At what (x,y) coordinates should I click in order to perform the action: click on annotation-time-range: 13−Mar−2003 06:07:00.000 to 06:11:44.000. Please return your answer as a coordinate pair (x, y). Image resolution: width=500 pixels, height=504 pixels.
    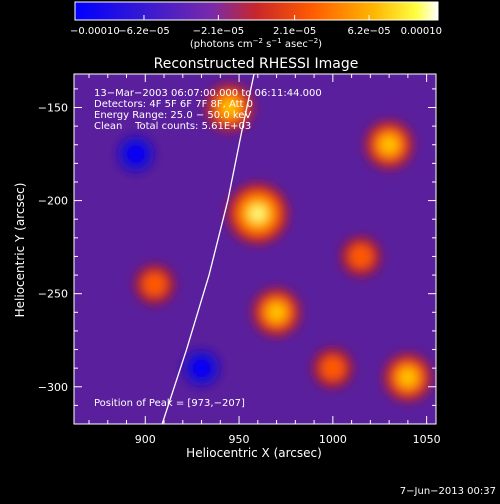
    Looking at the image, I should click on (208, 93).